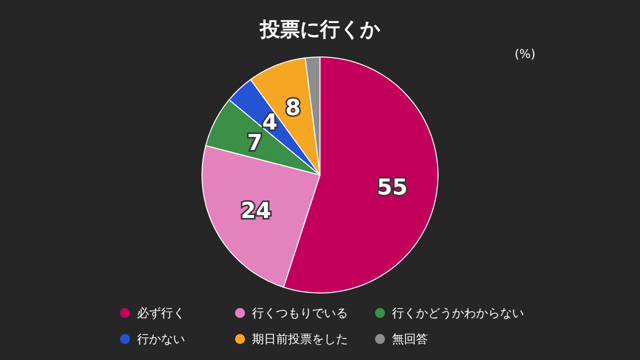  I want to click on data-label: 7, so click(254, 143).